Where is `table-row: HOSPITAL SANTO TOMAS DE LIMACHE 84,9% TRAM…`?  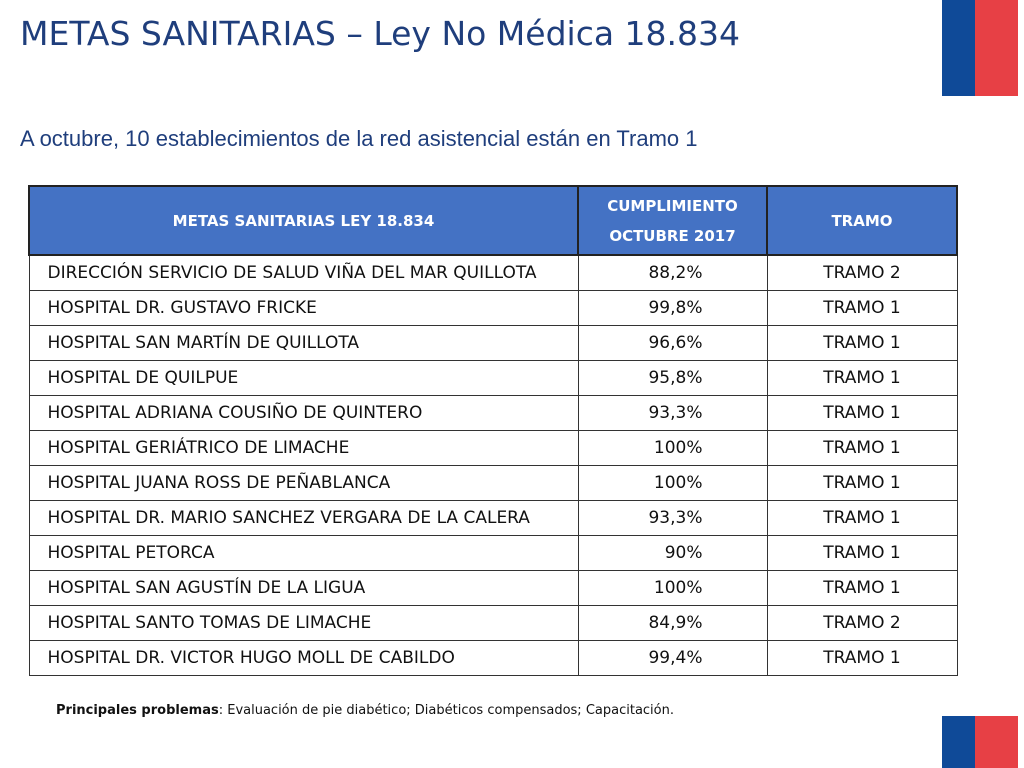
table-row: HOSPITAL SANTO TOMAS DE LIMACHE 84,9% TRAM… is located at coordinates (493, 623).